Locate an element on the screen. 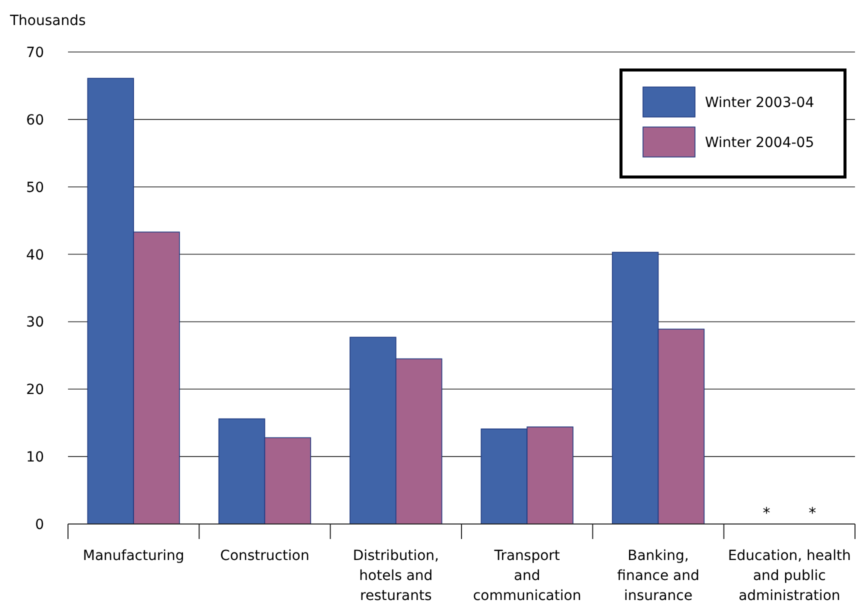  x-tick-label: Construction is located at coordinates (265, 556).